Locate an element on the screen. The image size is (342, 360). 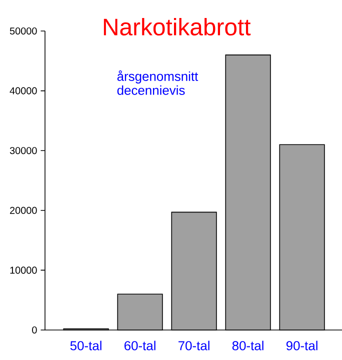
y-tick-label: 20000 is located at coordinates (23, 210).